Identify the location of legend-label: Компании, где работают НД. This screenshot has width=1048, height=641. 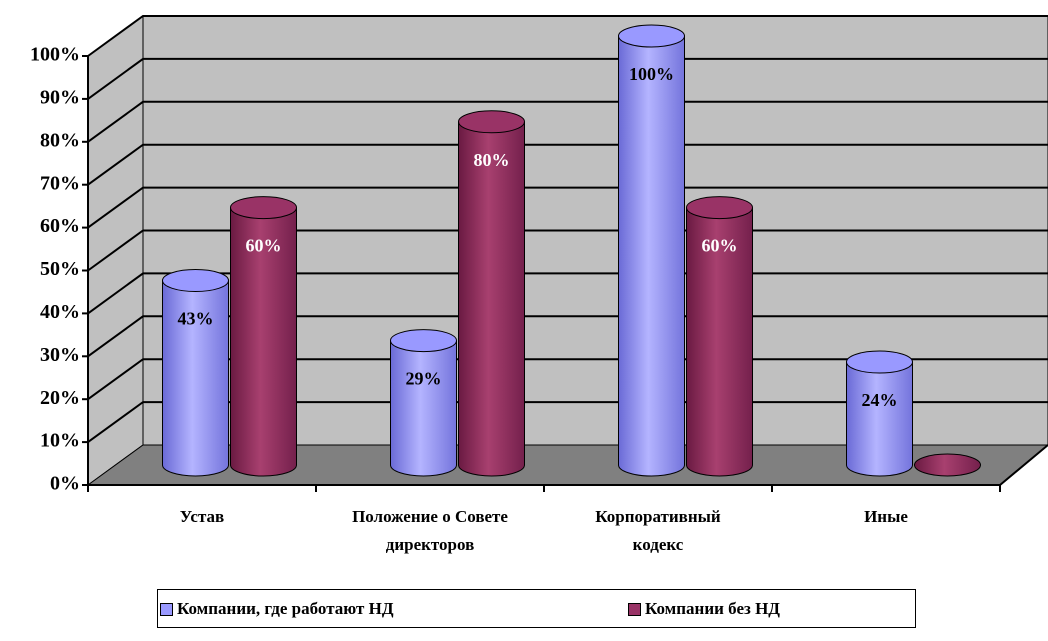
(285, 608).